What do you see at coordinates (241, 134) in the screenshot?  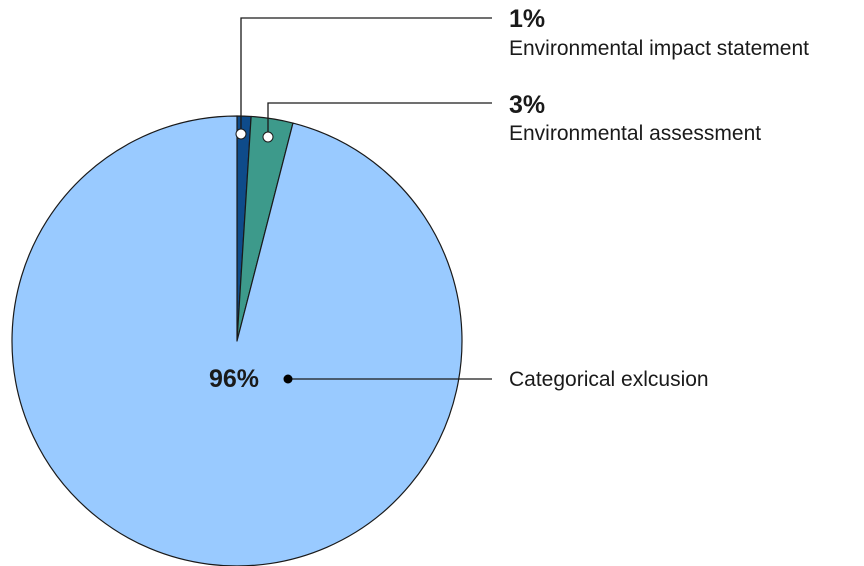 I see `slice-marker-environmental-impact-statement` at bounding box center [241, 134].